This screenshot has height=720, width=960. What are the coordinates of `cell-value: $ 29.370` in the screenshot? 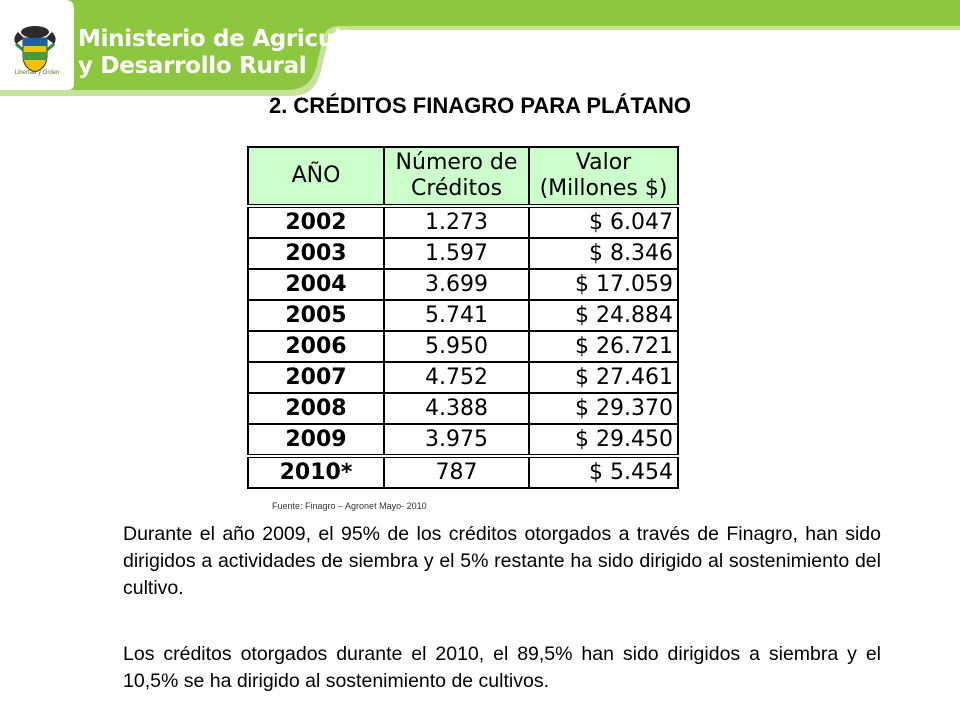 It's located at (603, 408).